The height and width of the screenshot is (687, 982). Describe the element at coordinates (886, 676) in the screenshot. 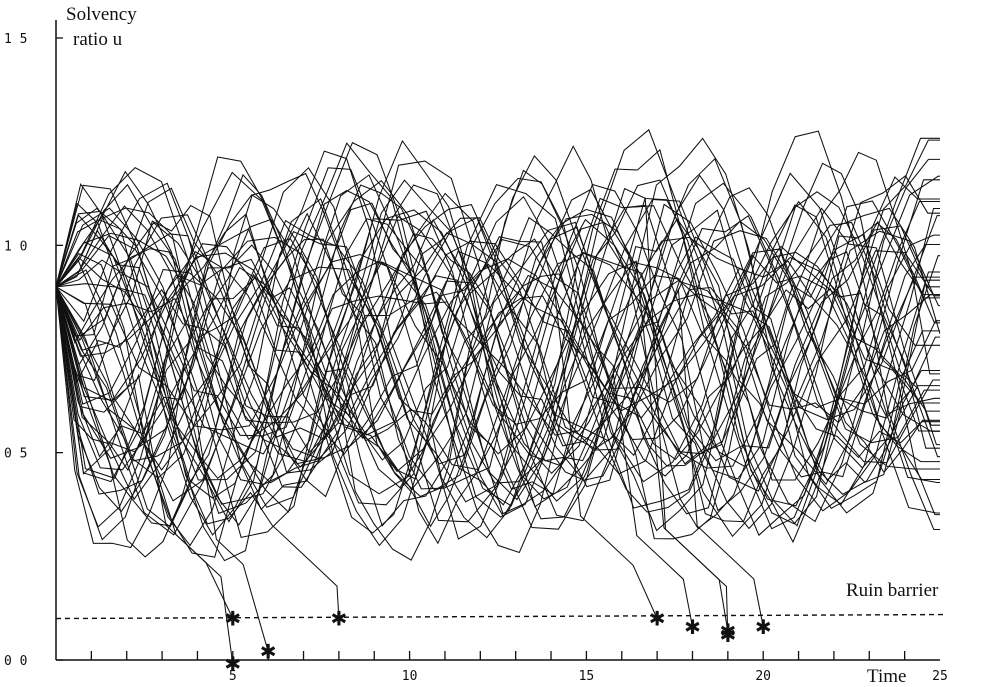

I see `x-axis-label: Time` at that location.